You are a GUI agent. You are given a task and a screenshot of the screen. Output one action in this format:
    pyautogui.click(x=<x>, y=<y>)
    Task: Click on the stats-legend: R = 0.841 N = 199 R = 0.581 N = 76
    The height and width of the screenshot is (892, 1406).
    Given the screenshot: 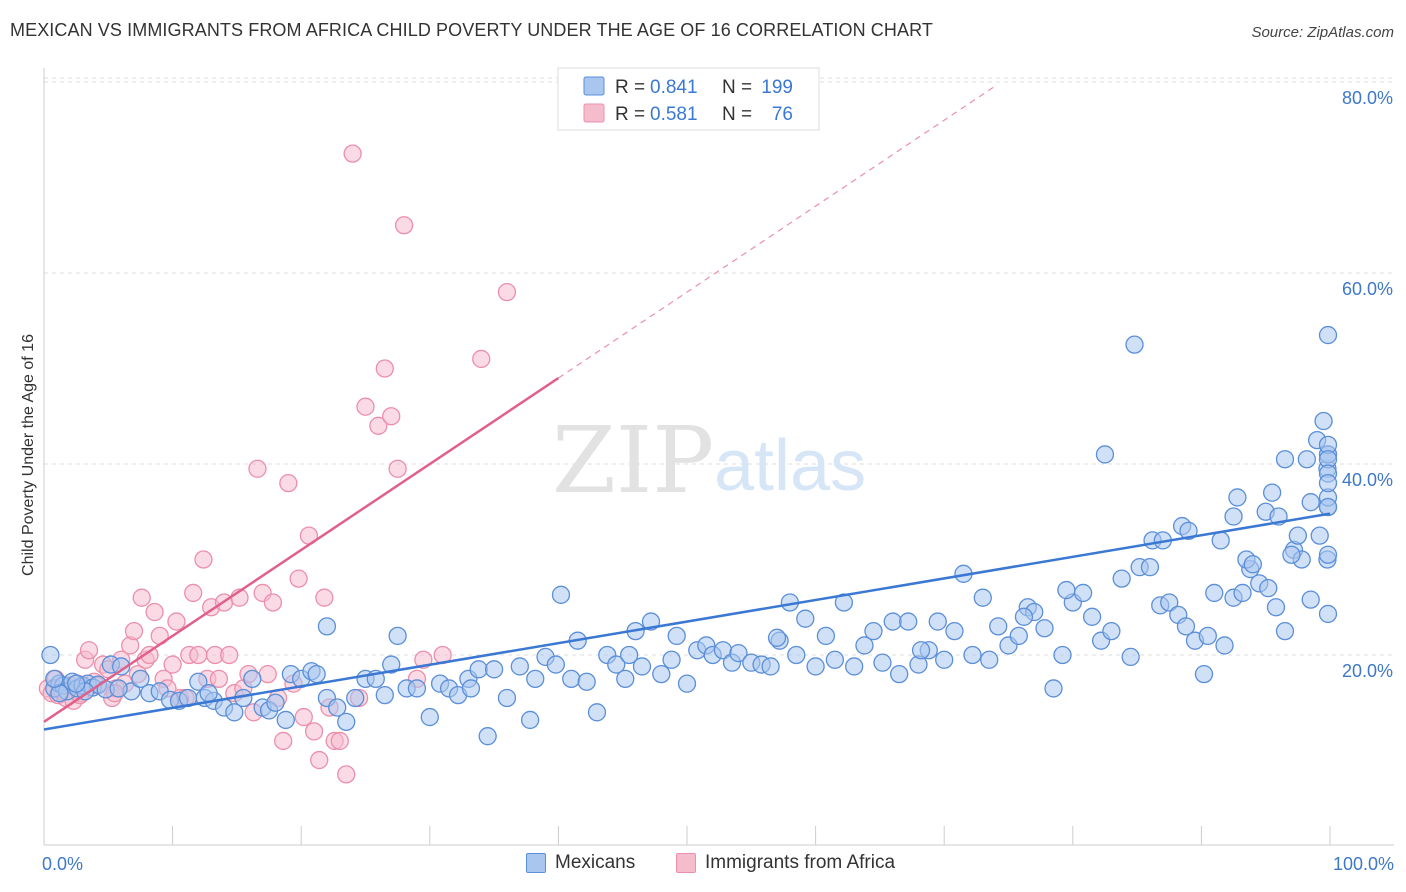 What is the action you would take?
    pyautogui.click(x=688, y=99)
    